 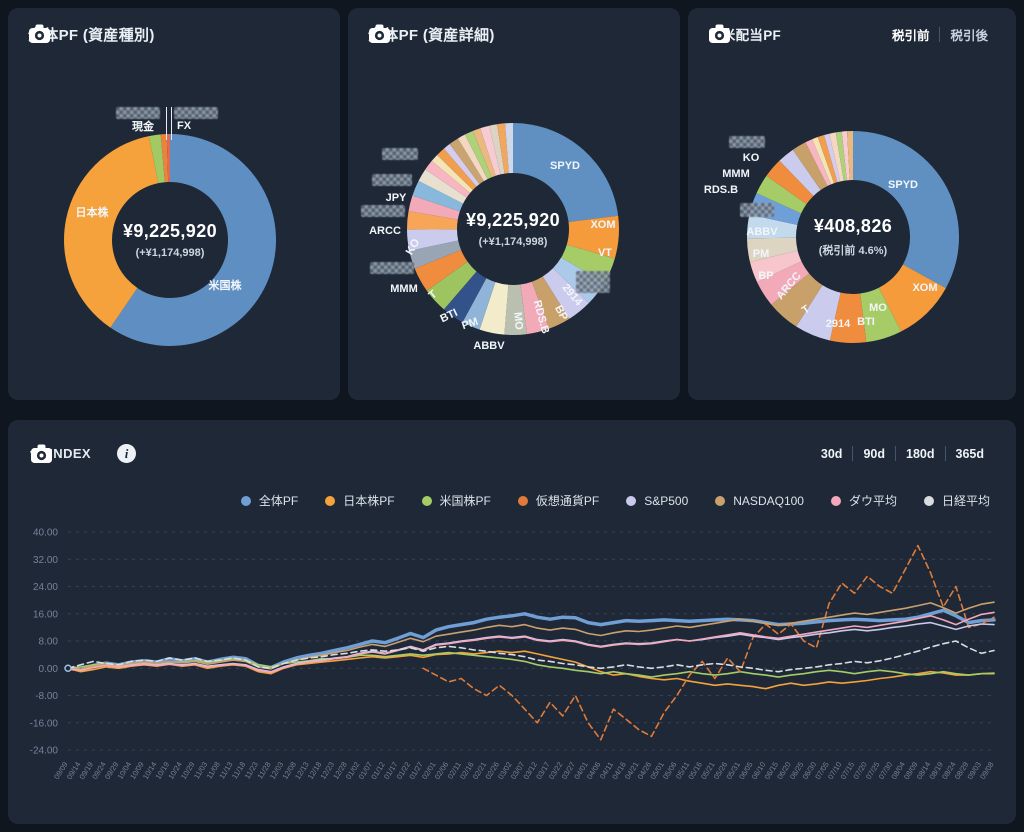 I want to click on donut-slice-現金, so click(x=156, y=159).